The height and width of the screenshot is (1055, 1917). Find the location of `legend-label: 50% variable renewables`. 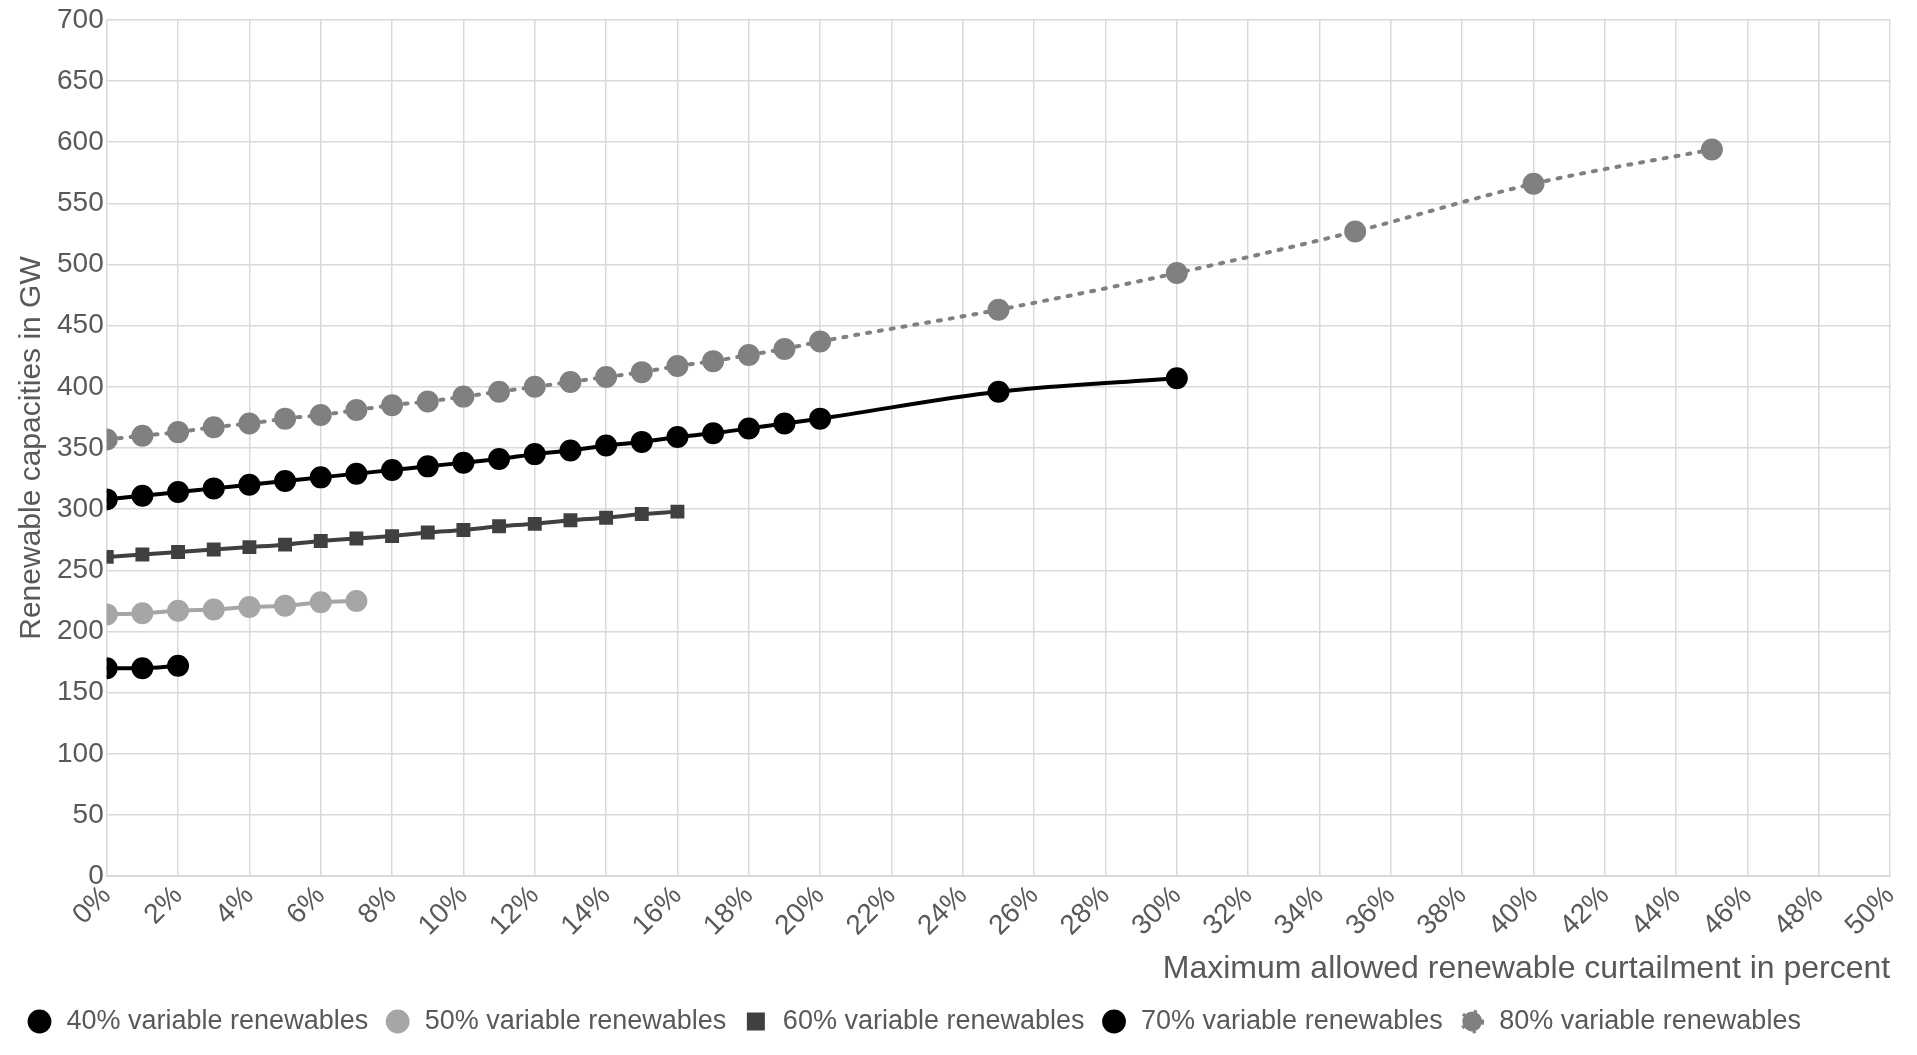

legend-label: 50% variable renewables is located at coordinates (575, 1019).